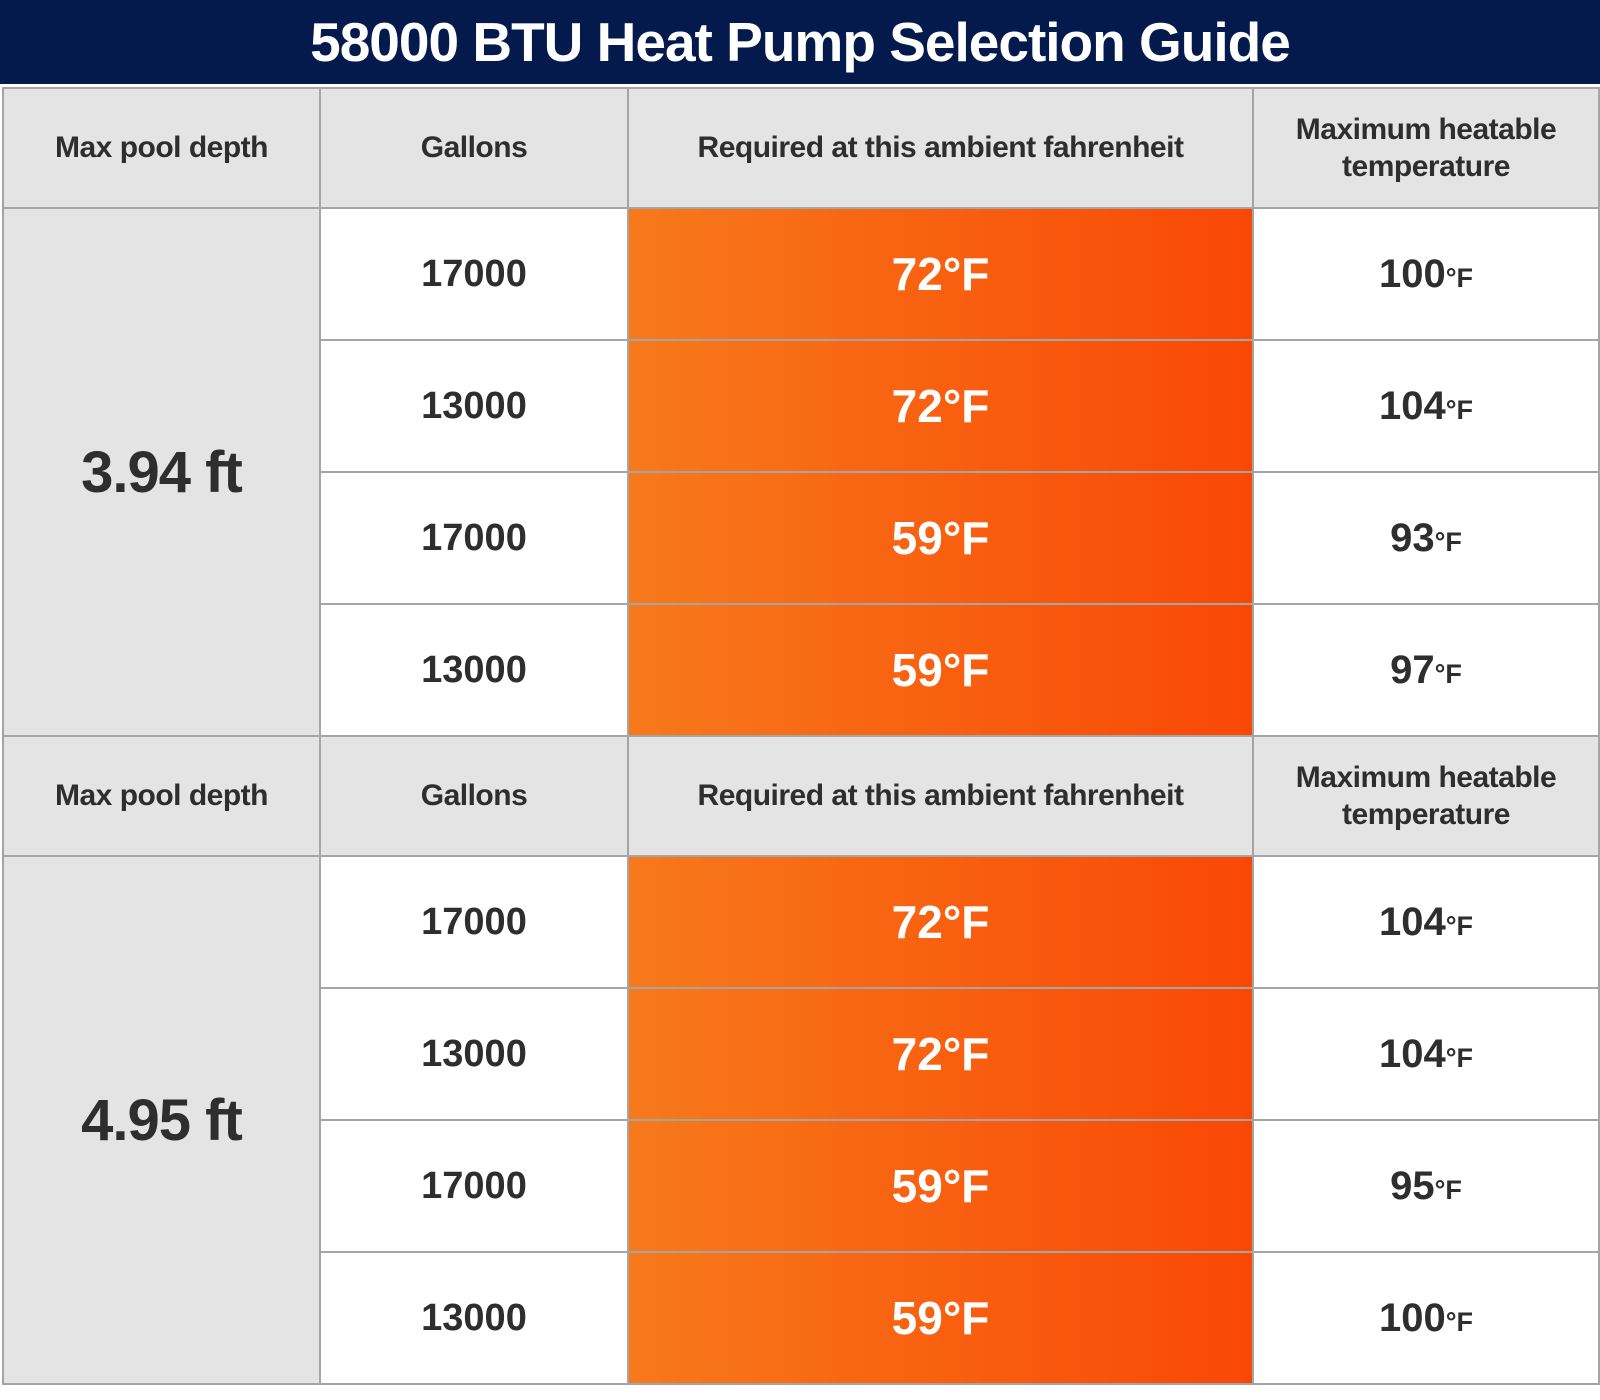  I want to click on depth-cell: 4.95 ft, so click(161, 1120).